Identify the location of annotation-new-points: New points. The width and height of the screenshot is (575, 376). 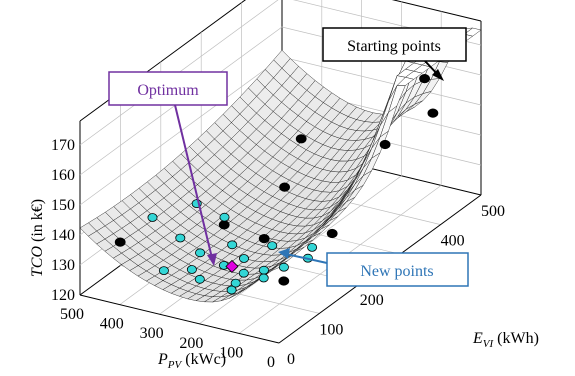
(373, 267).